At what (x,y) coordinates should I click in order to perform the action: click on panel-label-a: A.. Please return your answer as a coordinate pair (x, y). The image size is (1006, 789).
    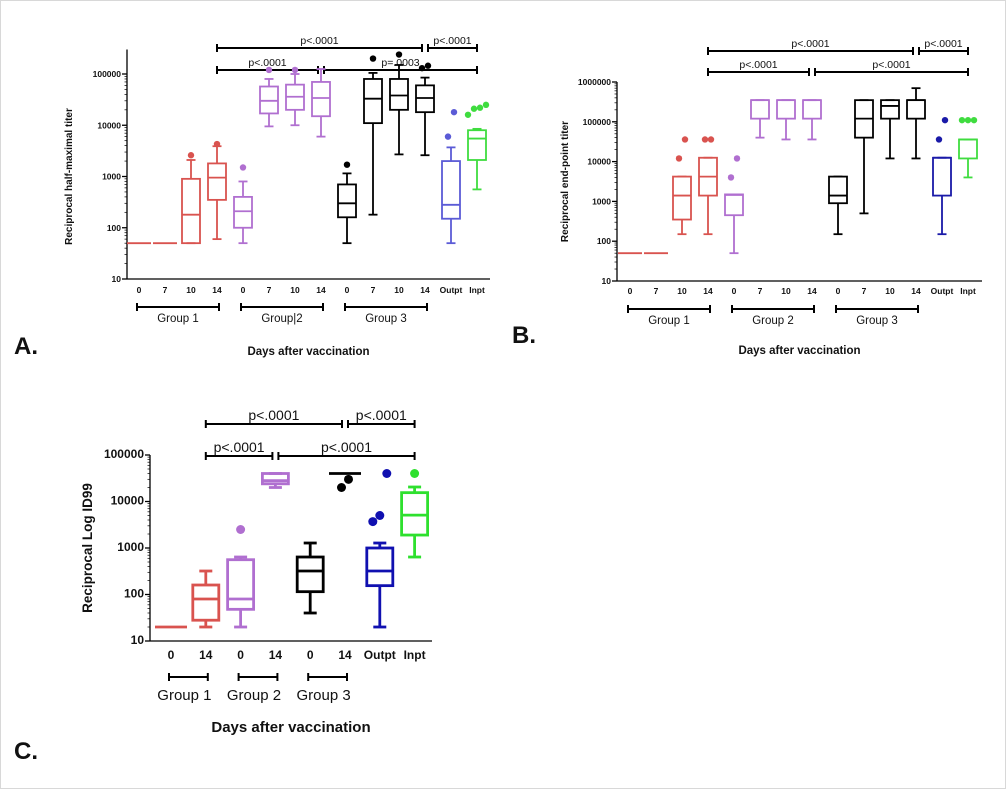
    Looking at the image, I should click on (26, 346).